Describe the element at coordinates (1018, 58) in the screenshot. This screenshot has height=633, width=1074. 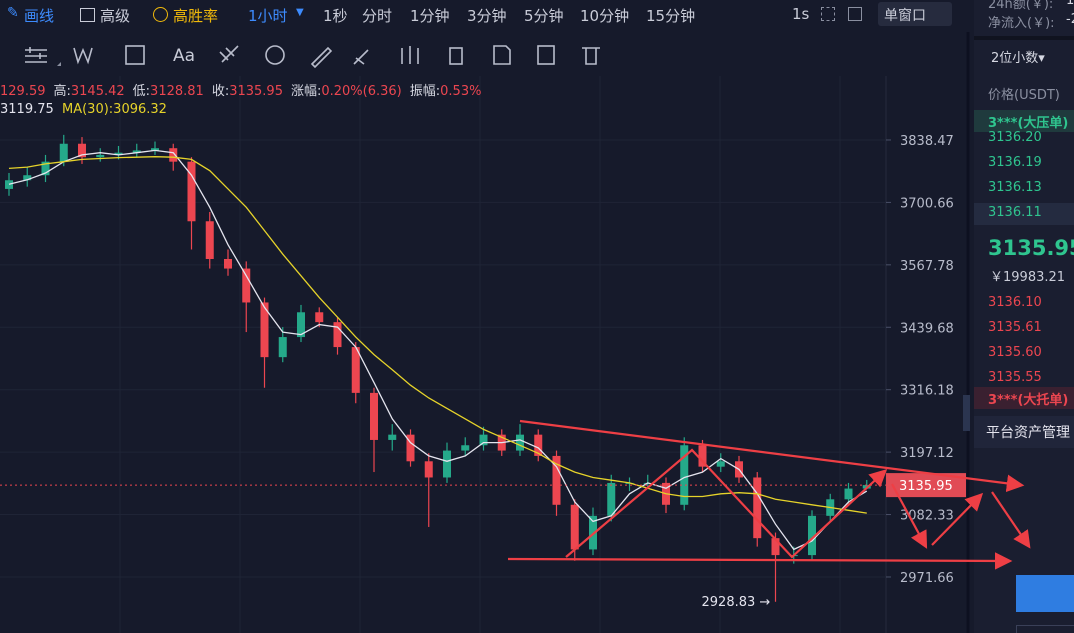
I see `decimals-dropdown: 2位小数▾` at that location.